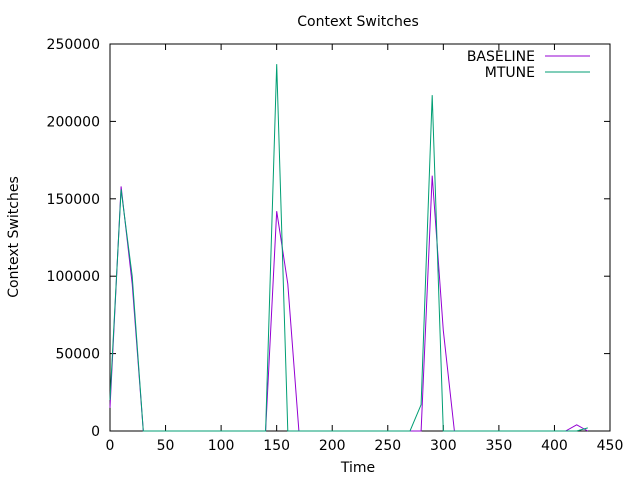  Describe the element at coordinates (554, 446) in the screenshot. I see `x-tick-label: 400` at that location.